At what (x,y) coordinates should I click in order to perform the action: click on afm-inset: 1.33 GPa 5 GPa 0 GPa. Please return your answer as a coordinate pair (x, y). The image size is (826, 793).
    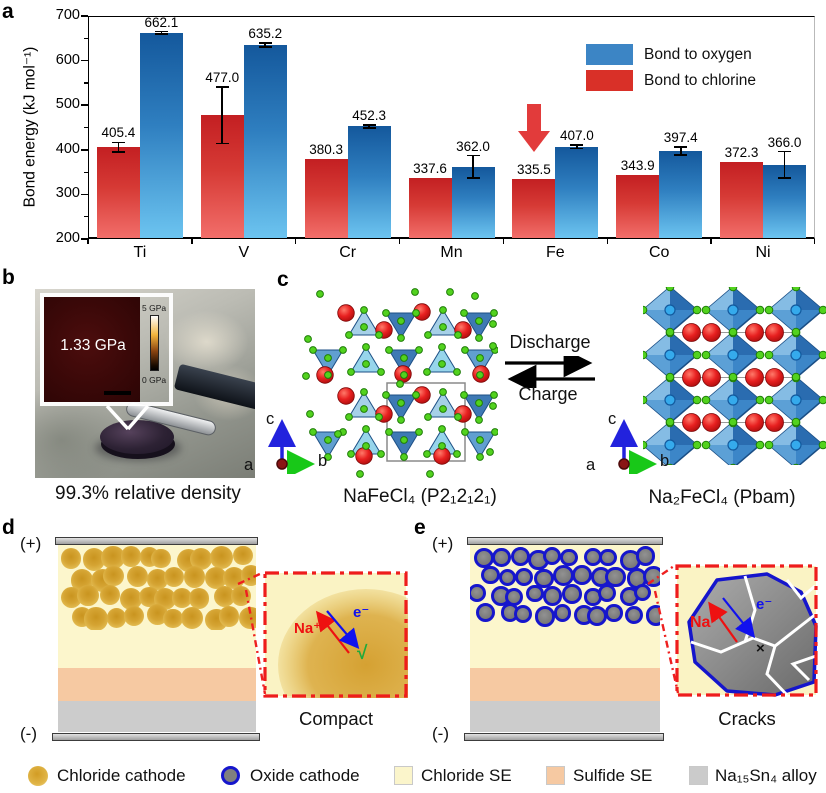
    Looking at the image, I should click on (106, 349).